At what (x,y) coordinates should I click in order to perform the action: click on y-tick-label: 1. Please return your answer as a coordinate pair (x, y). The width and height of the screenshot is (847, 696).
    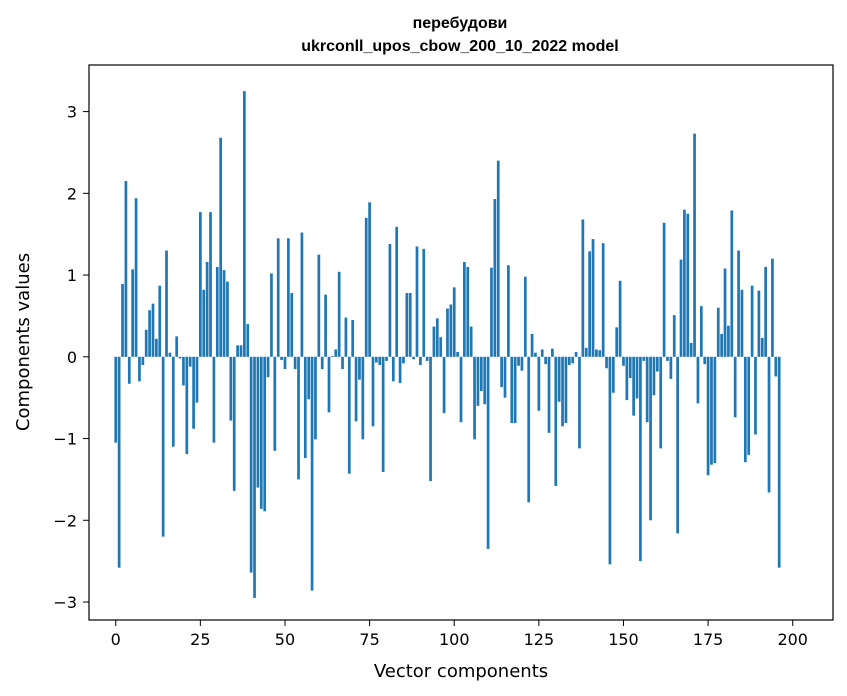
    Looking at the image, I should click on (72, 275).